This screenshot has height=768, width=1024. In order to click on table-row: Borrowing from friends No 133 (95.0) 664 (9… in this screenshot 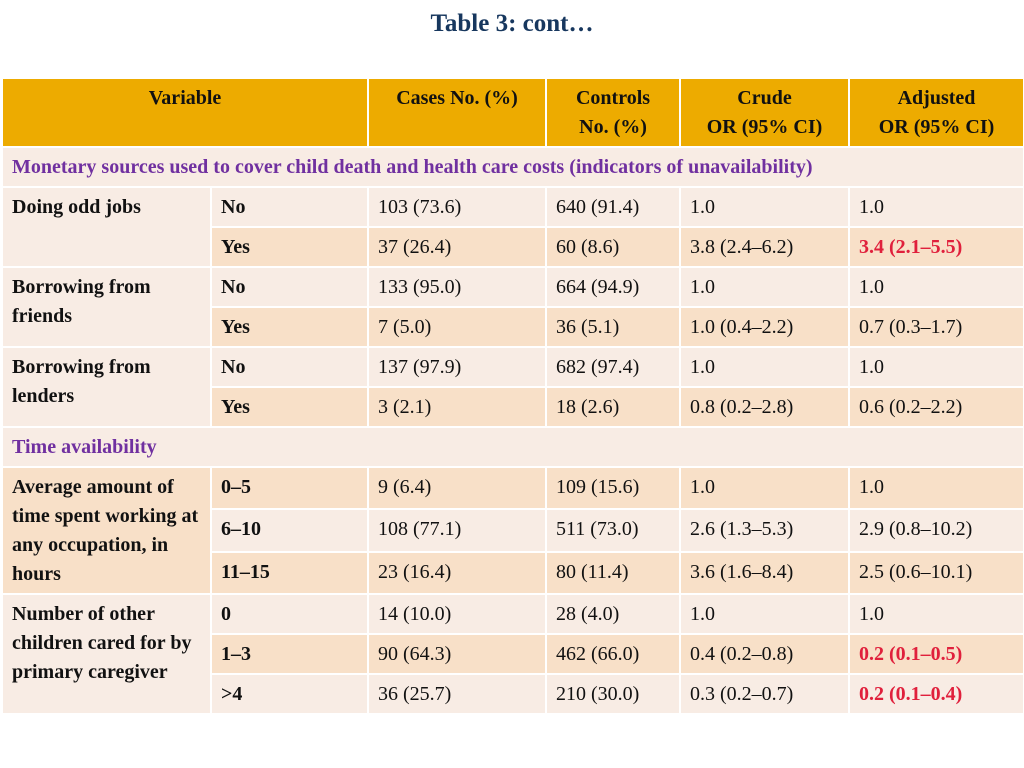, I will do `click(512, 307)`.